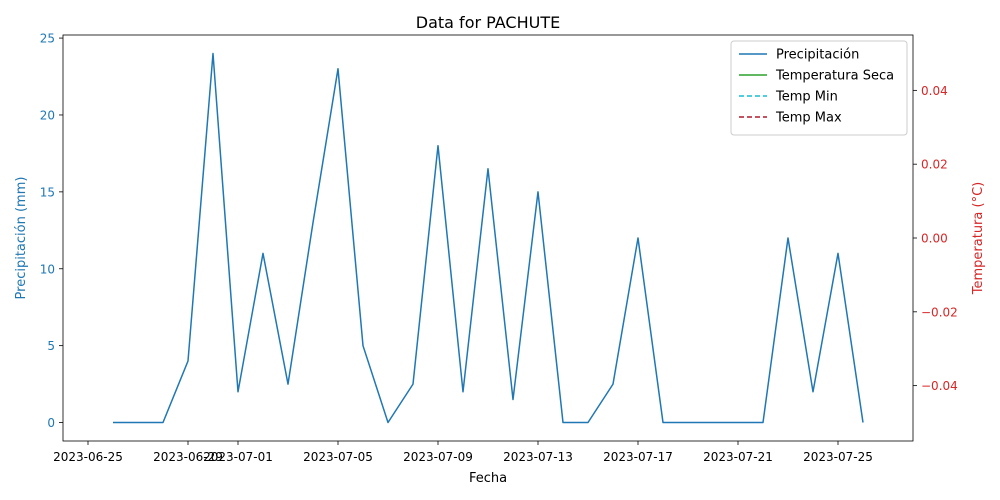 This screenshot has width=1000, height=500. Describe the element at coordinates (834, 76) in the screenshot. I see `legend-label: Temperatura Seca` at that location.